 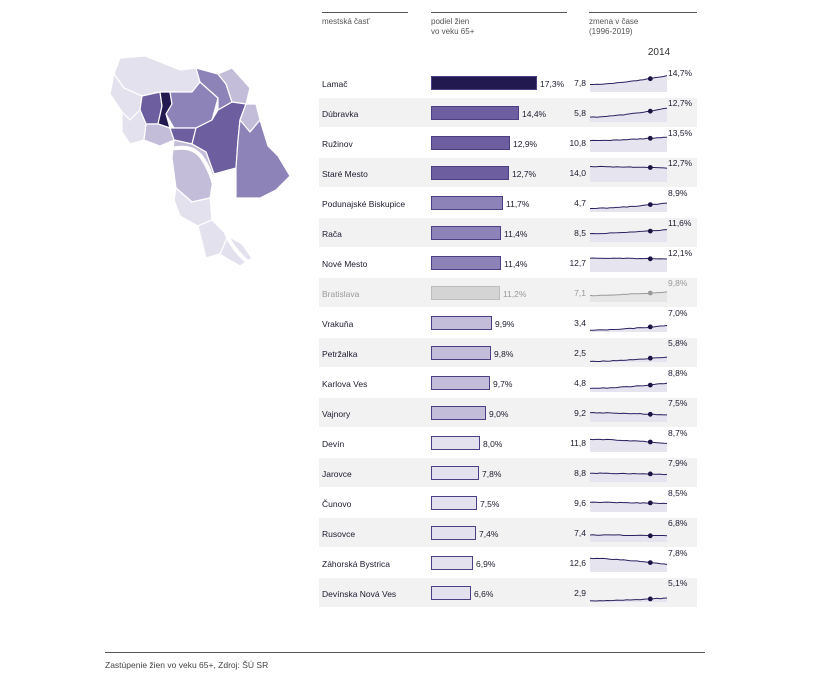 What do you see at coordinates (580, 353) in the screenshot?
I see `sparkline-start-value: 2,5` at bounding box center [580, 353].